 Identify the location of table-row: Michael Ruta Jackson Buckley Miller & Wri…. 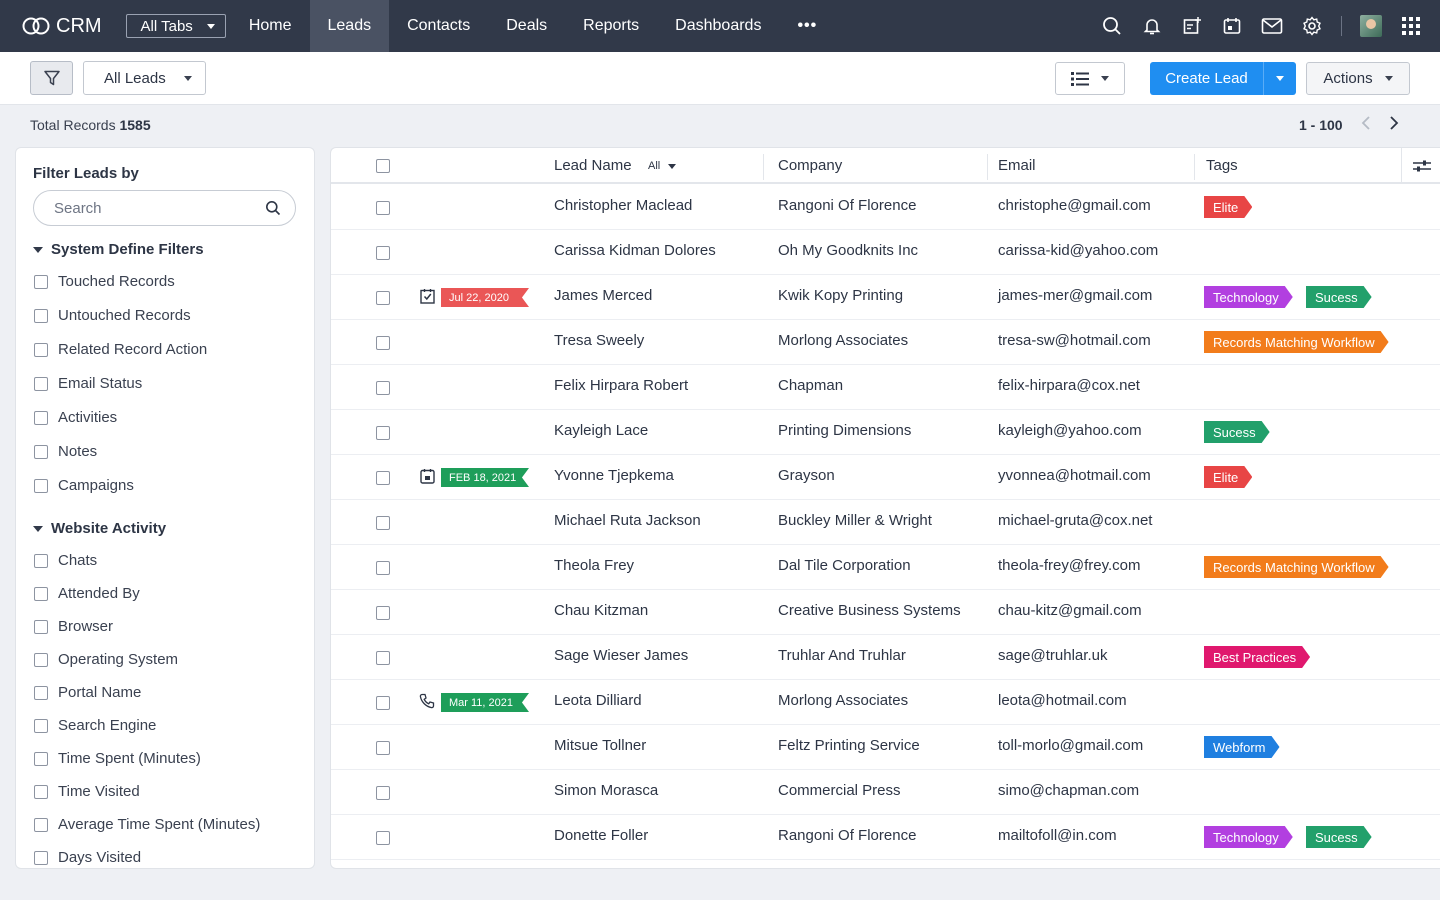
(885, 522).